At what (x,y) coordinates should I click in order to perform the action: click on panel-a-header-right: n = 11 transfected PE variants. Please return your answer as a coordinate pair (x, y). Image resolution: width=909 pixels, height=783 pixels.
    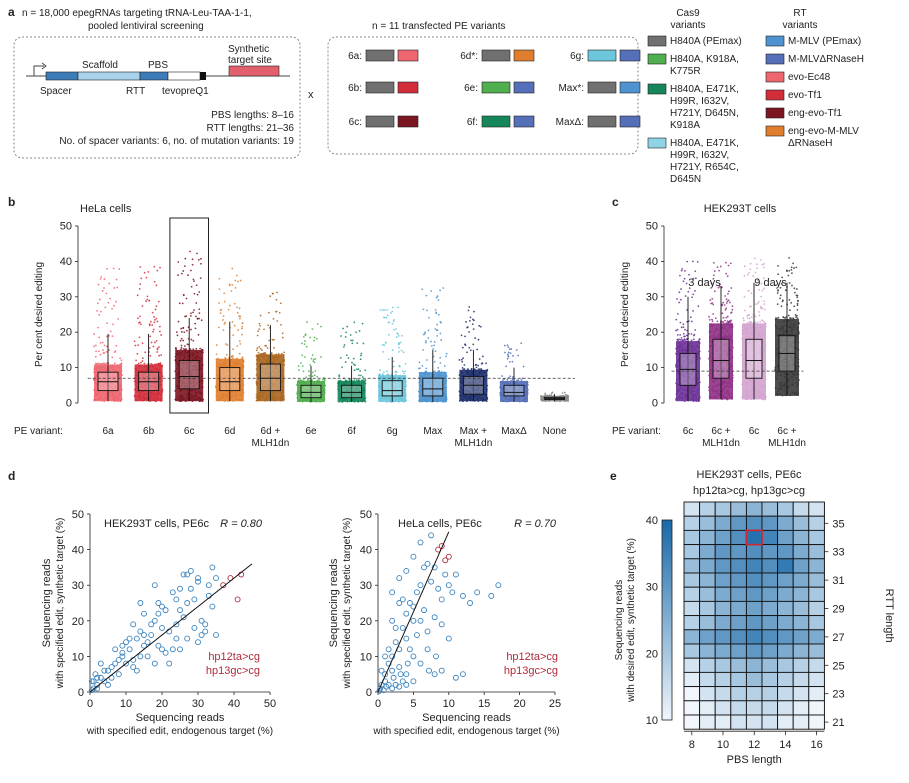
    Looking at the image, I should click on (439, 26).